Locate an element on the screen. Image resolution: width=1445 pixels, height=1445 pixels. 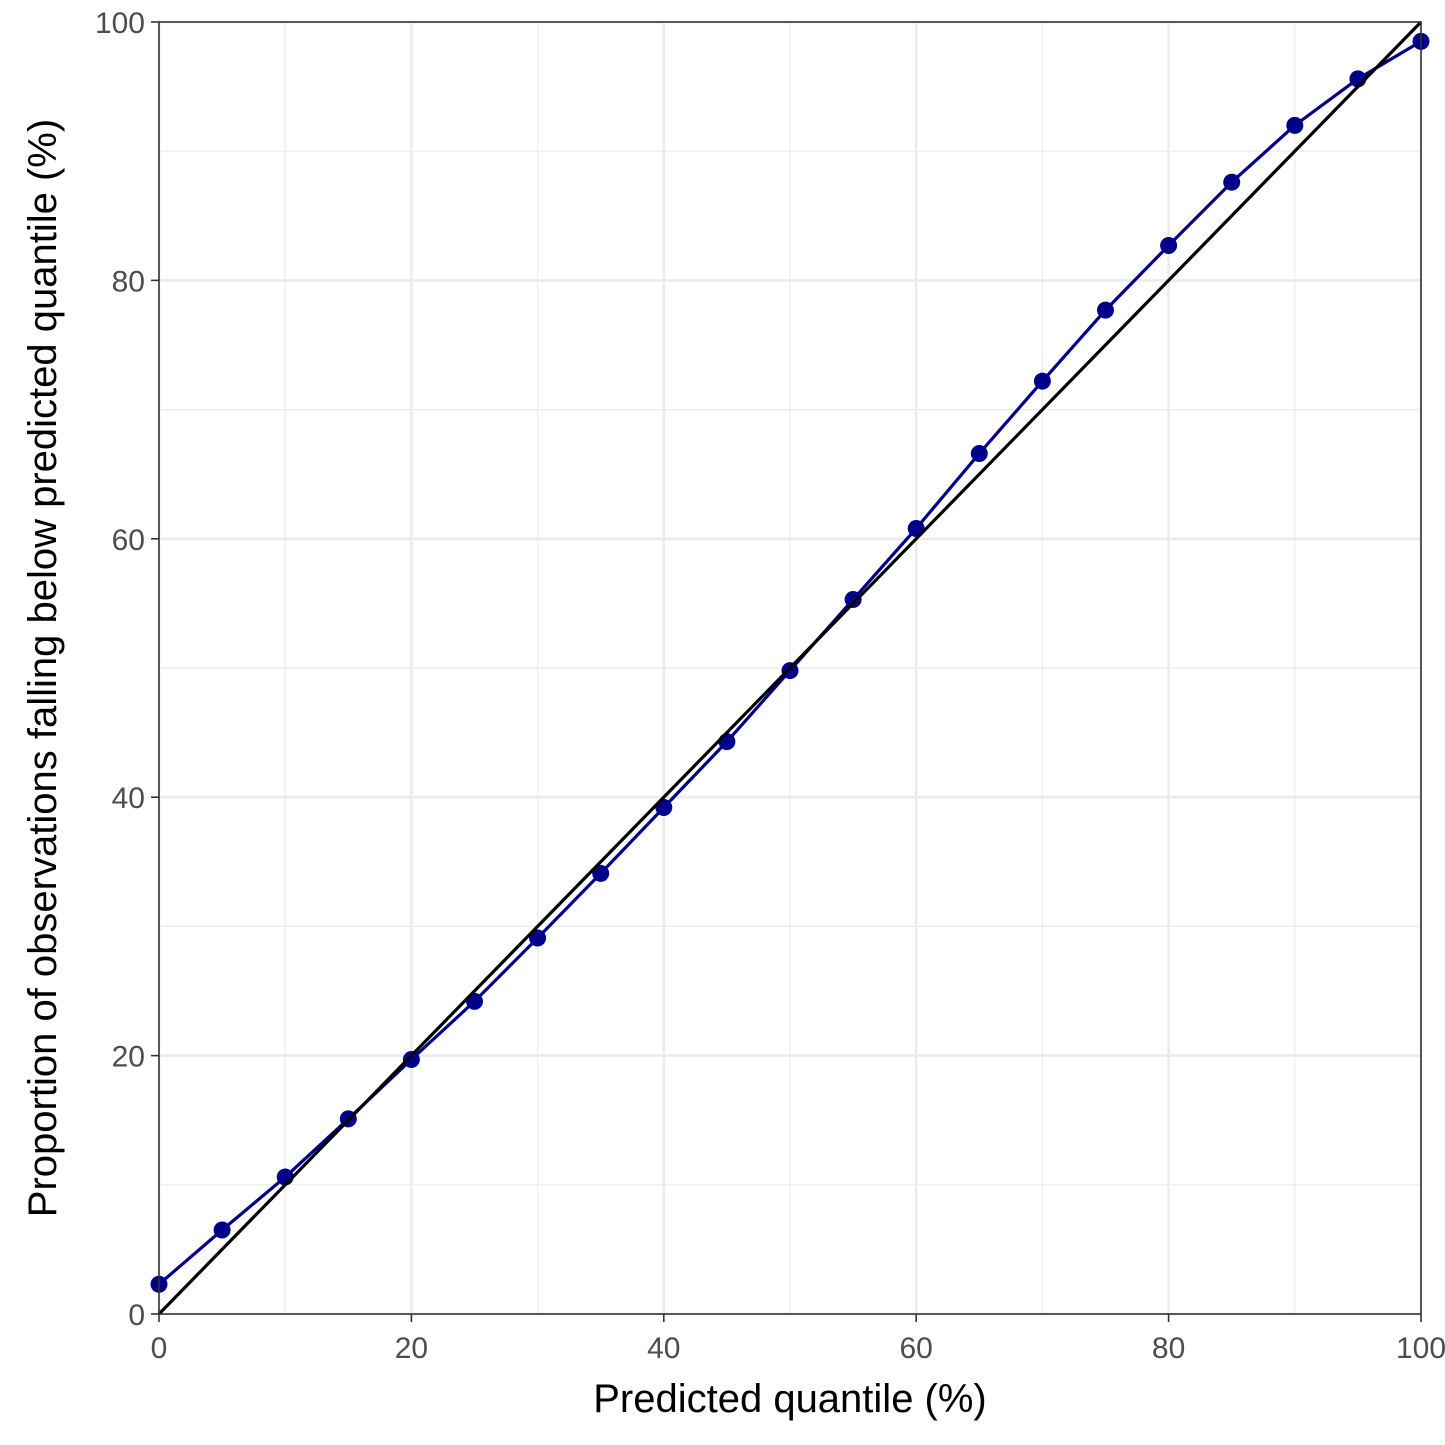
y-tick-label: 40 is located at coordinates (128, 798).